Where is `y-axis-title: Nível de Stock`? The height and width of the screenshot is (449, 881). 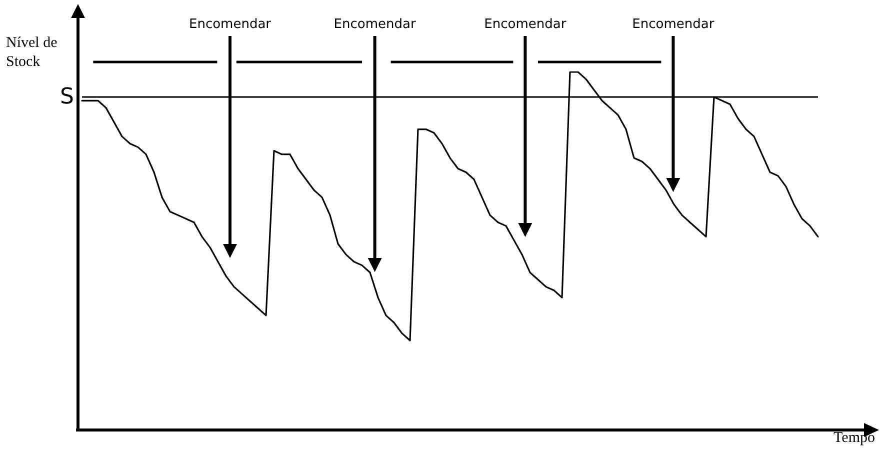 y-axis-title: Nível de Stock is located at coordinates (32, 53).